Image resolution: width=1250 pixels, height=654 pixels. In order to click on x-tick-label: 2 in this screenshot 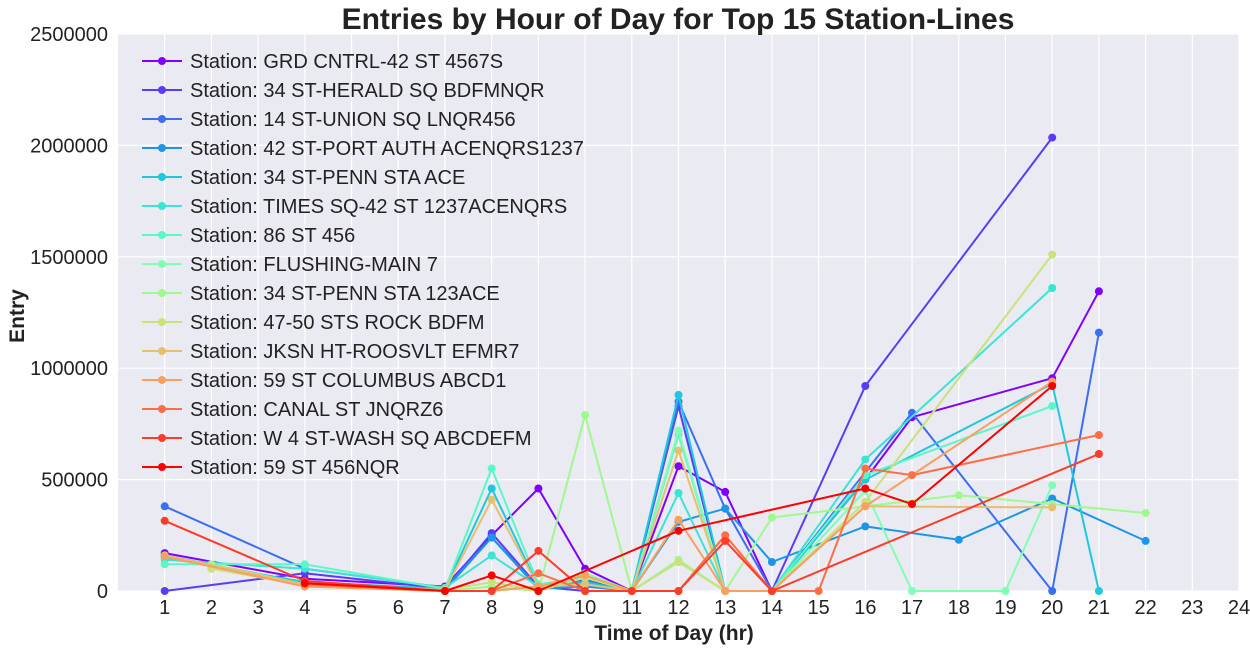, I will do `click(211, 608)`.